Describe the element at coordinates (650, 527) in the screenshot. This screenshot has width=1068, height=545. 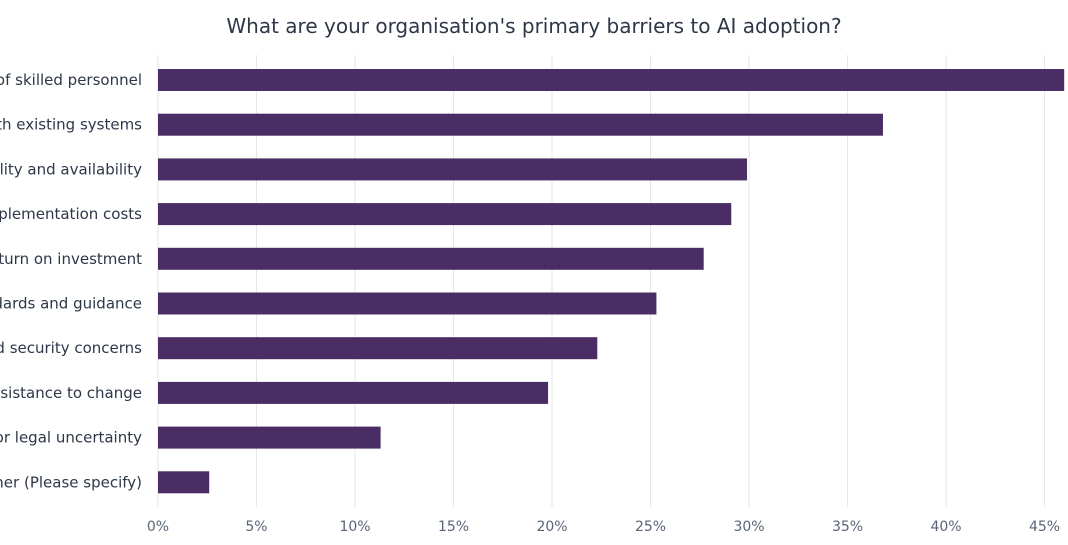
I see `x-tick-label: 25%` at that location.